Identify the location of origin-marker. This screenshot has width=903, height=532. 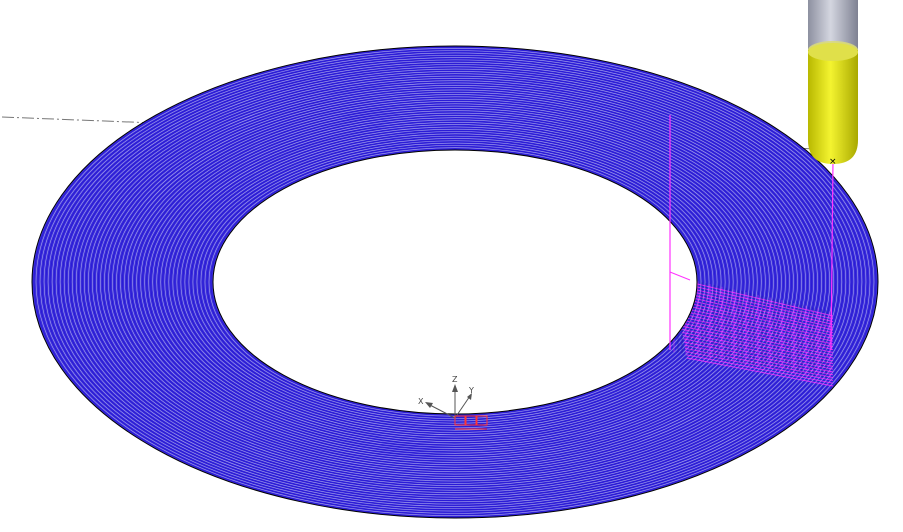
(471, 422).